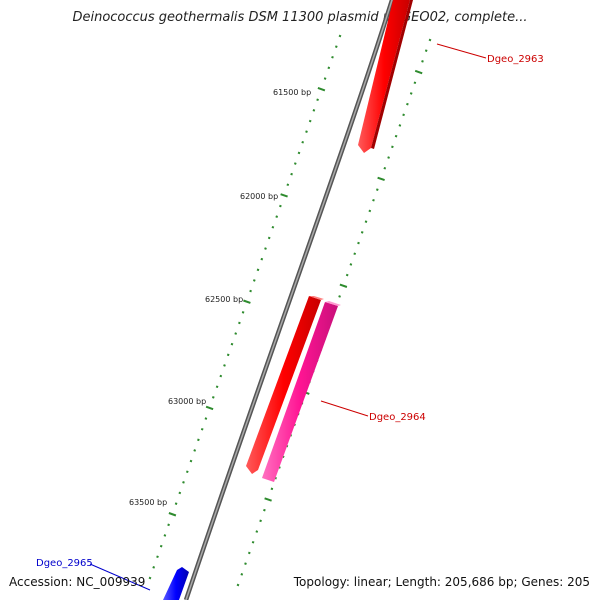 This screenshot has height=600, width=600. What do you see at coordinates (515, 59) in the screenshot?
I see `gene-label-dgeo-2963: Dgeo_2963` at bounding box center [515, 59].